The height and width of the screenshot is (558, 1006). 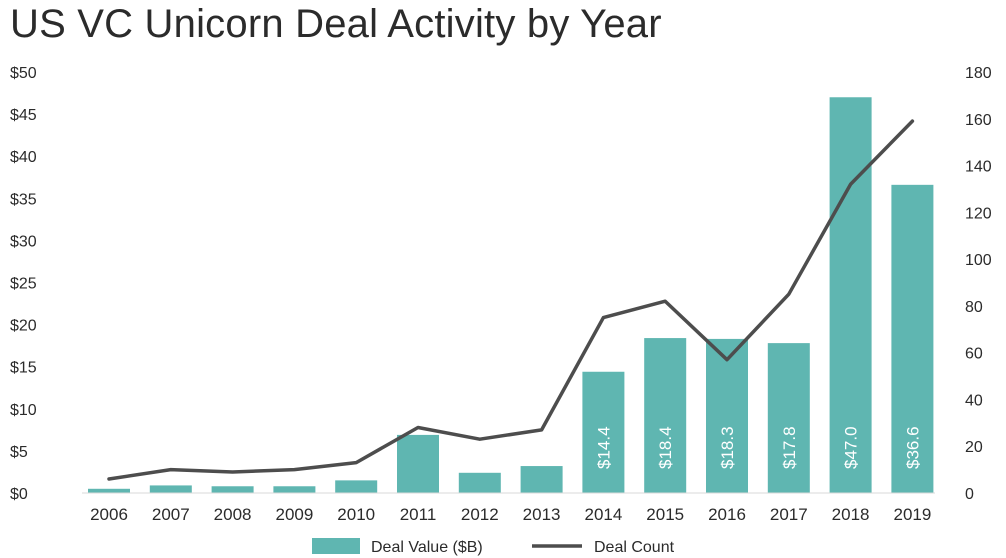 What do you see at coordinates (171, 514) in the screenshot?
I see `x-tick-label: 2007` at bounding box center [171, 514].